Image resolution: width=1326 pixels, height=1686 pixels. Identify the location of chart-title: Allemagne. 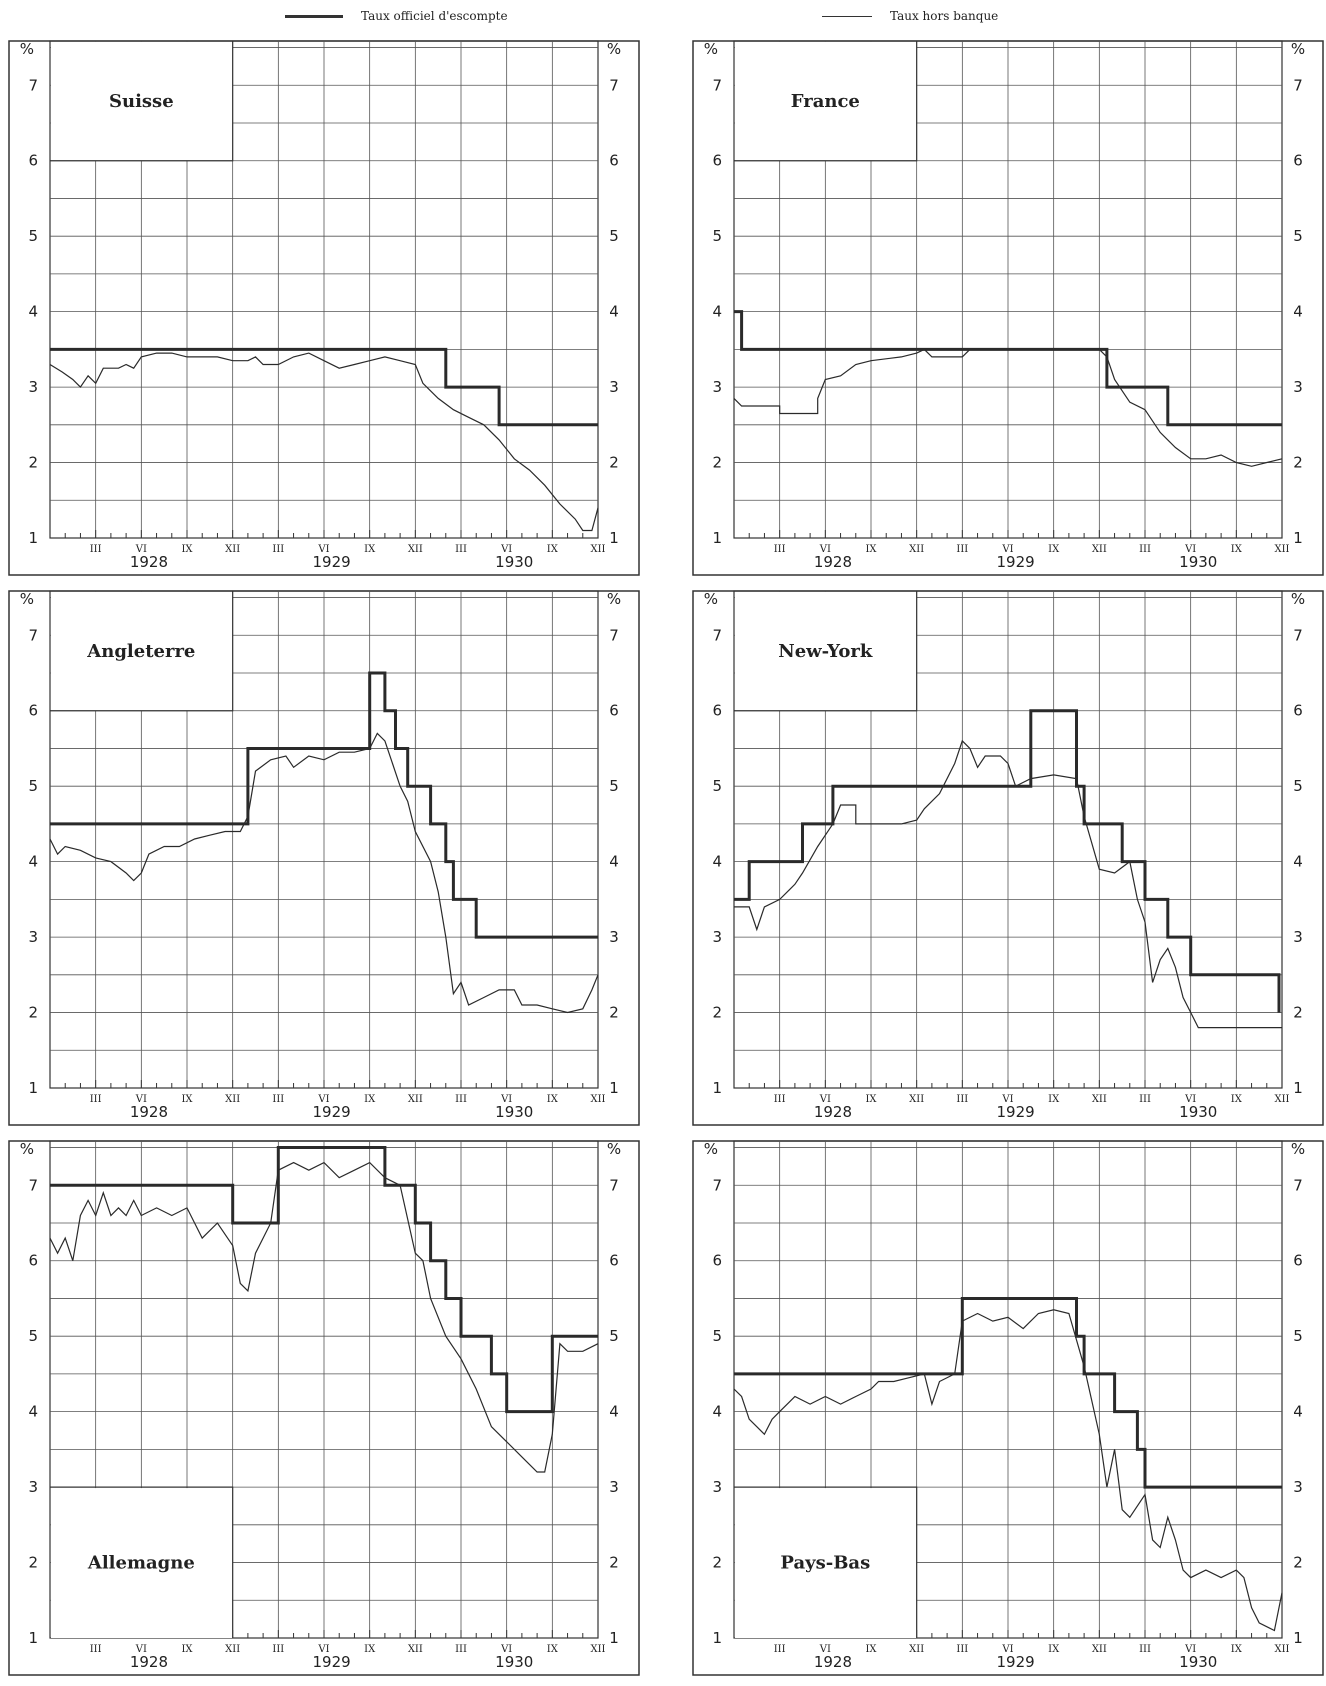
(141, 1563).